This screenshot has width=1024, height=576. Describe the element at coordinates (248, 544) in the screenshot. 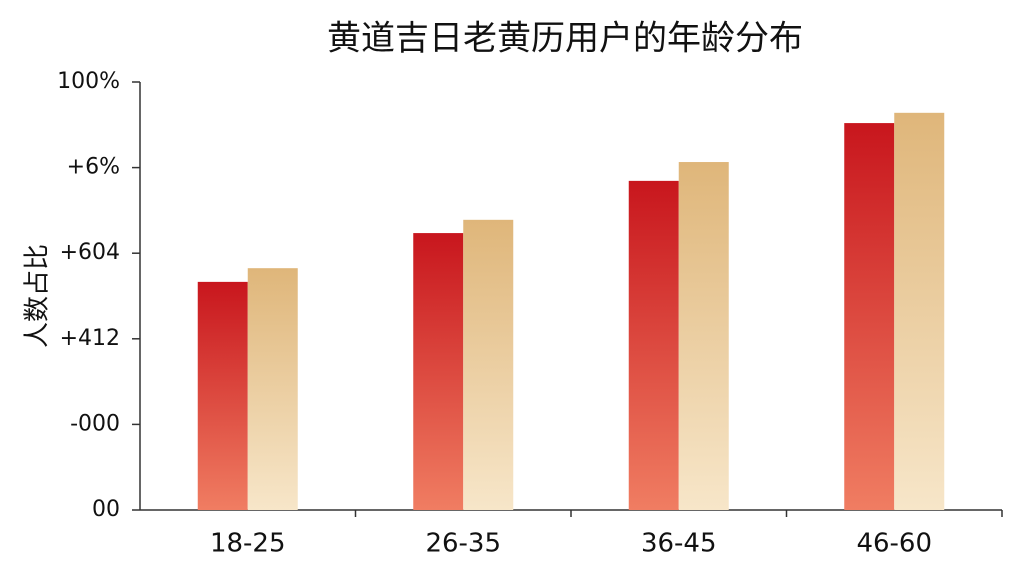

I see `x-tick-label: 18-25` at that location.